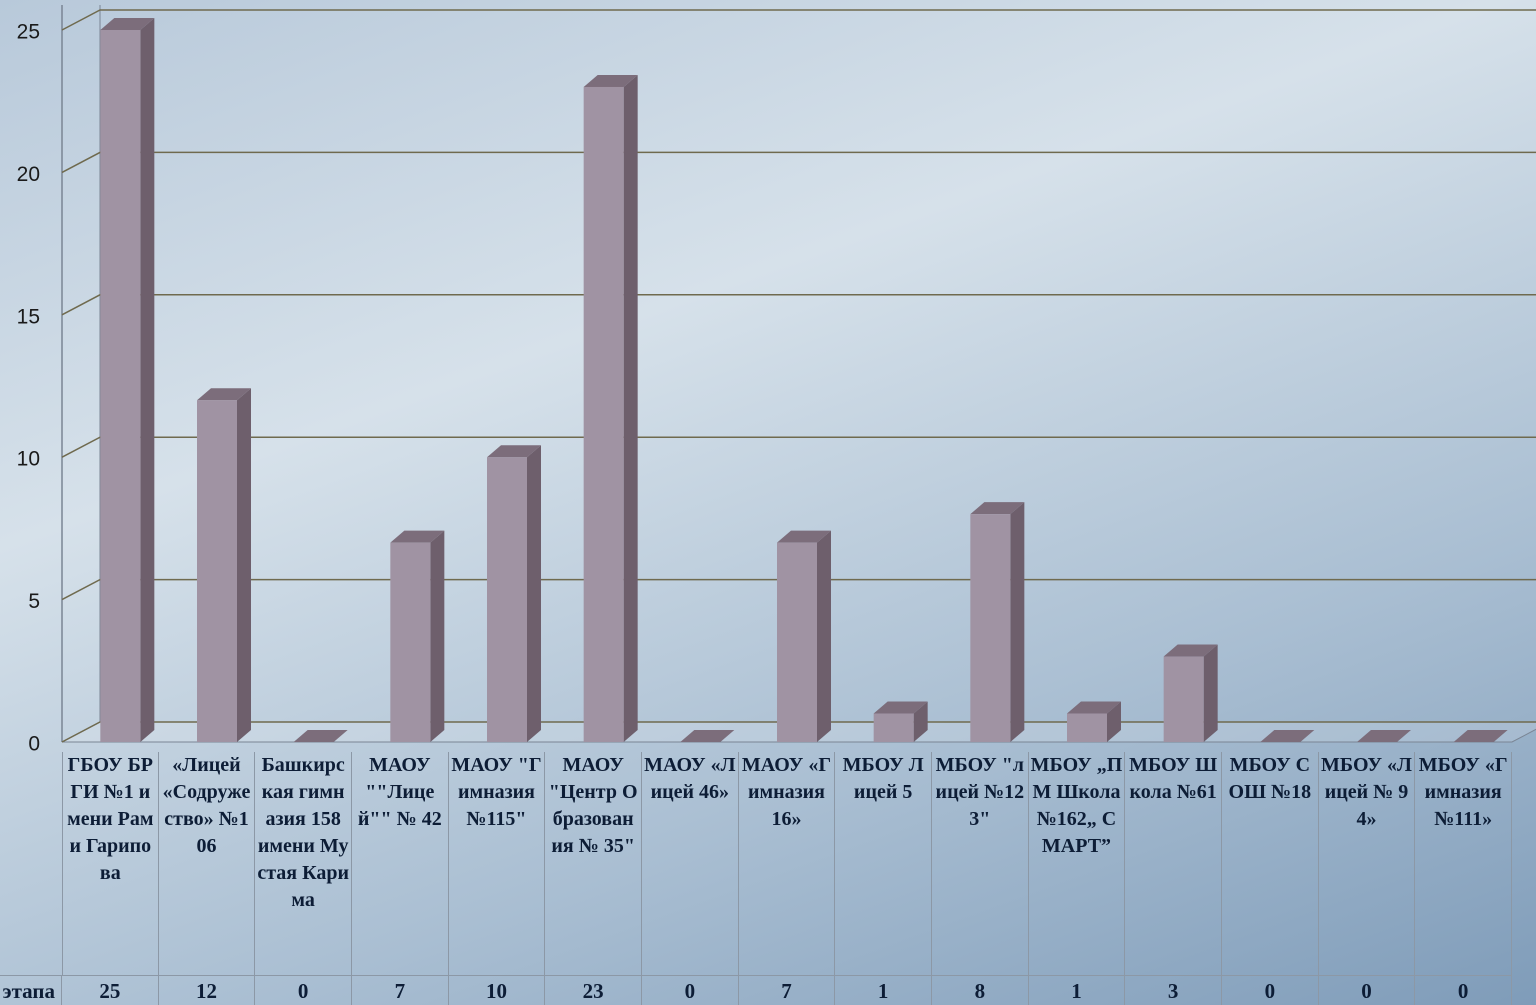 The image size is (1536, 1005). I want to click on y-tick-label: 5, so click(34, 601).